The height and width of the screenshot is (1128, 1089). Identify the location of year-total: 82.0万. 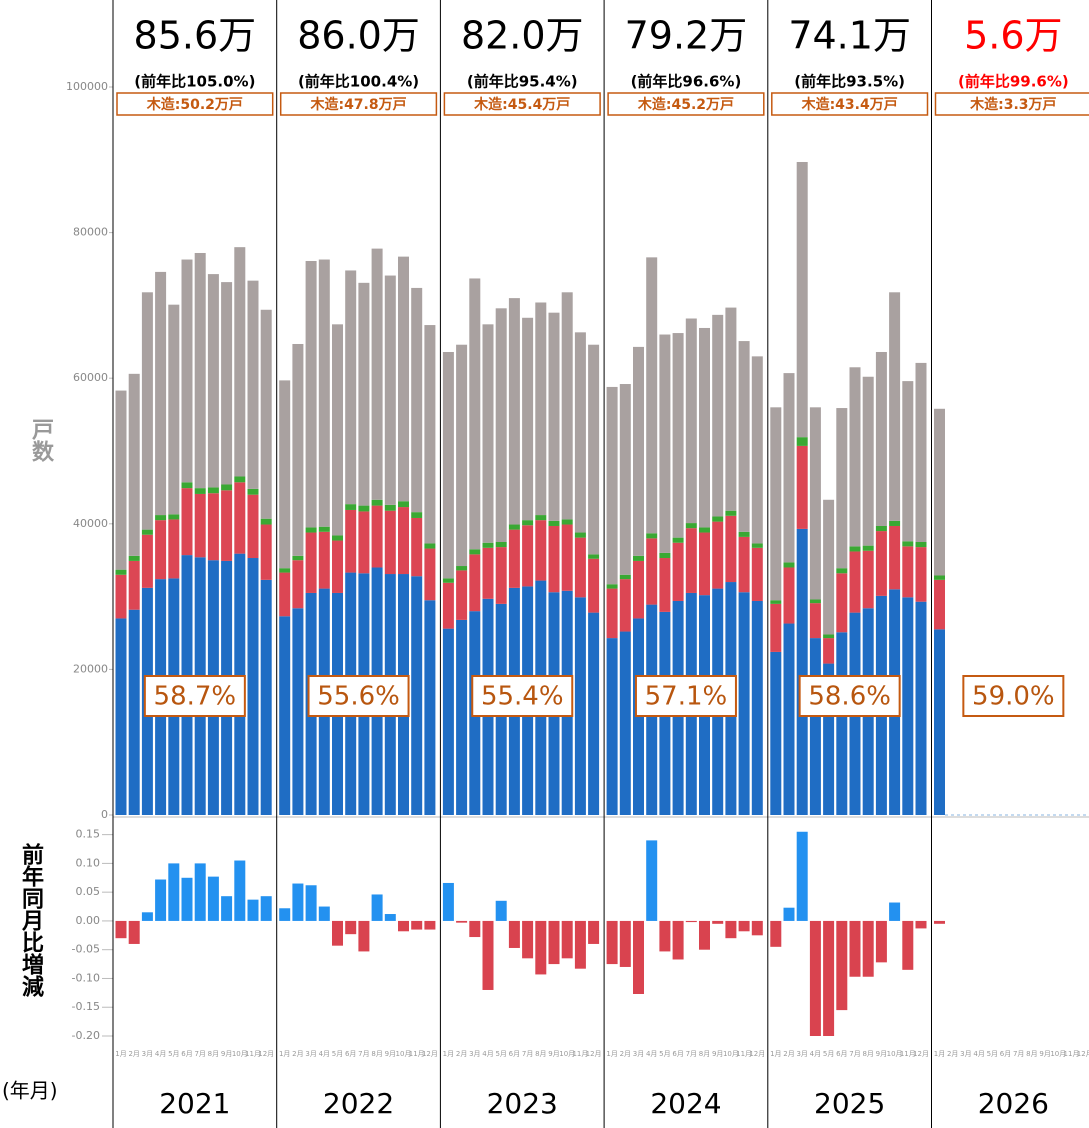
(522, 36).